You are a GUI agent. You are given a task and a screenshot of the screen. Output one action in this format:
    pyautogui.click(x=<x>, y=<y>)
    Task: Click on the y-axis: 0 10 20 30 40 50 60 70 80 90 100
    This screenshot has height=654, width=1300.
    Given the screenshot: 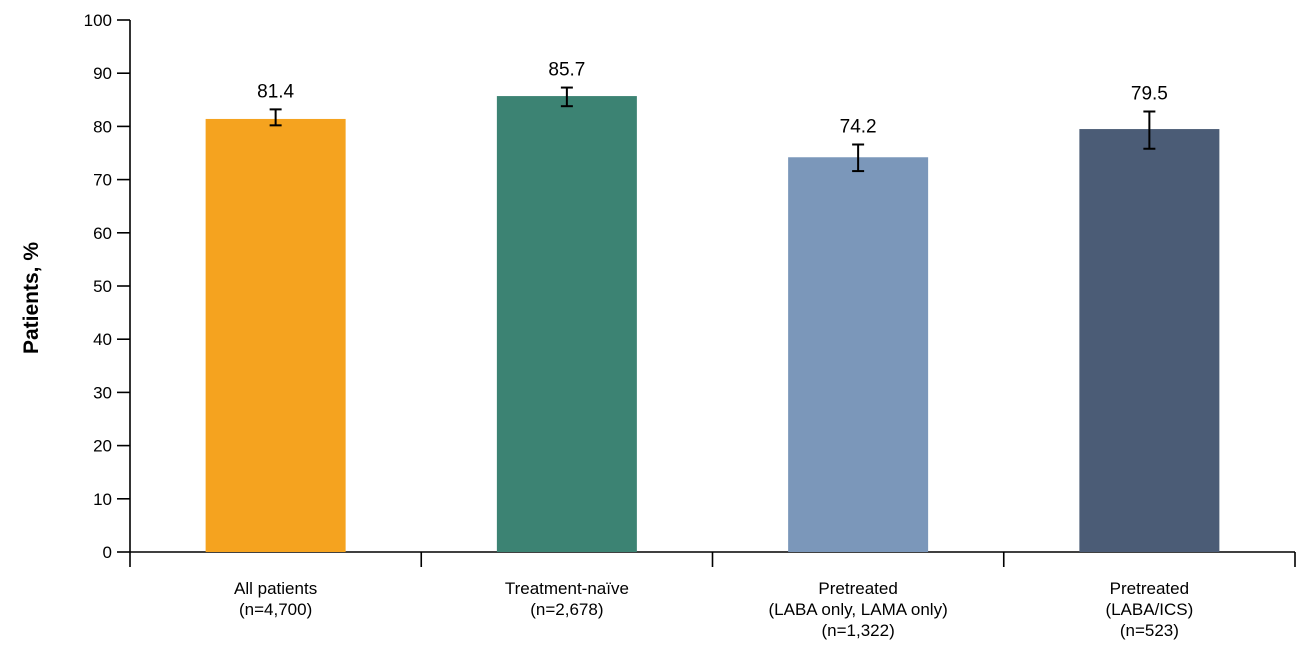 What is the action you would take?
    pyautogui.click(x=107, y=286)
    